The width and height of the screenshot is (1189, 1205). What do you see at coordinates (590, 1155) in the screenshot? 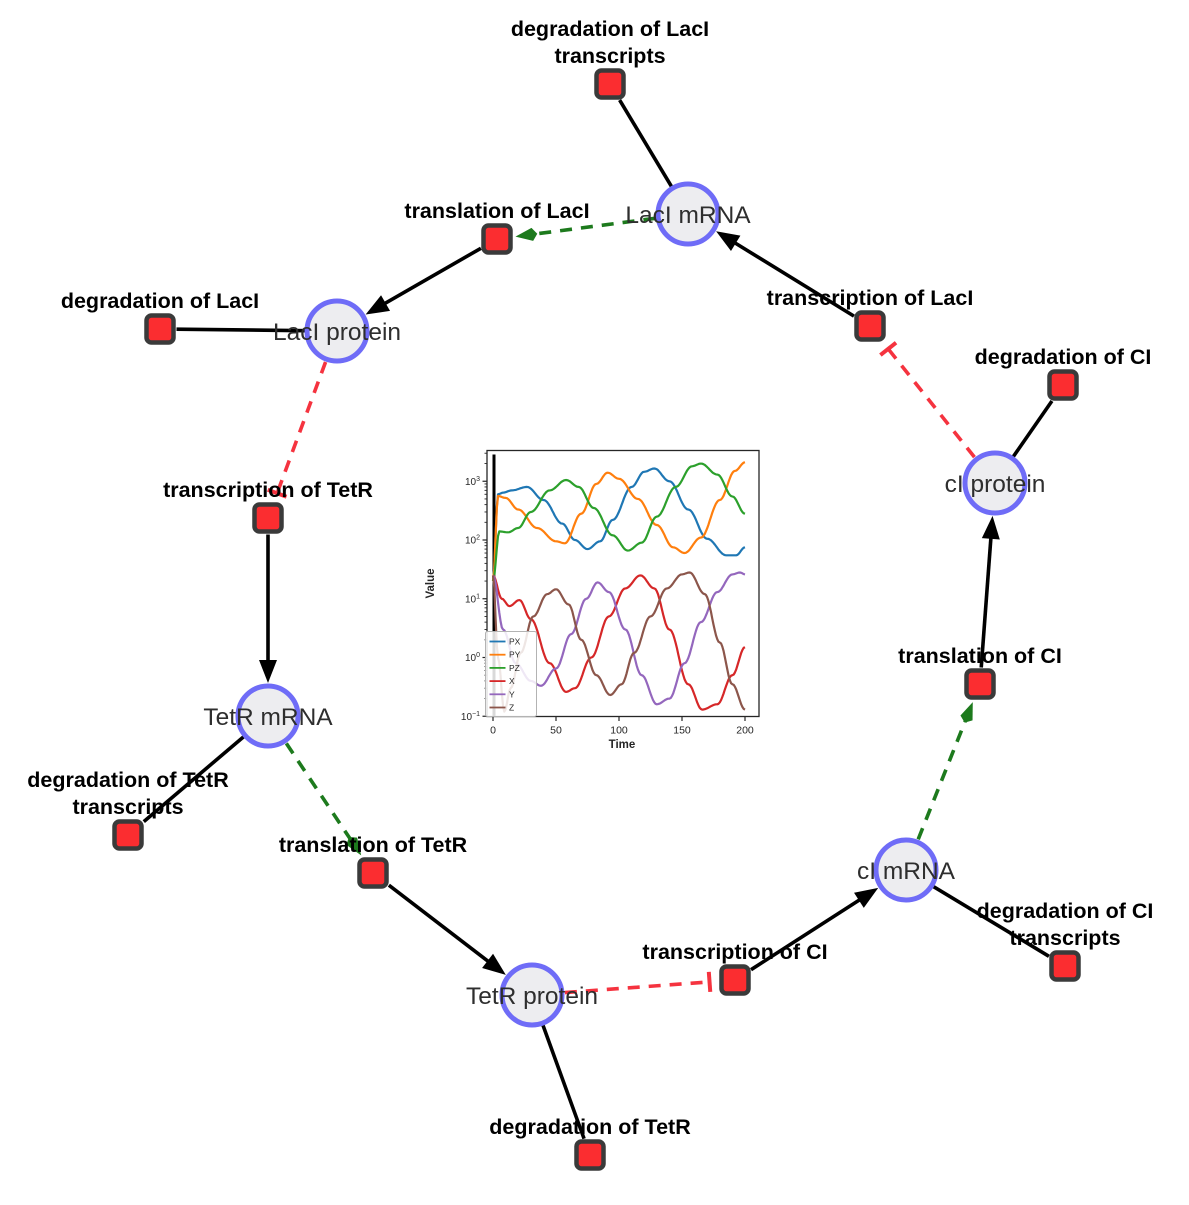
I see `reaction-node-deg_tetr` at bounding box center [590, 1155].